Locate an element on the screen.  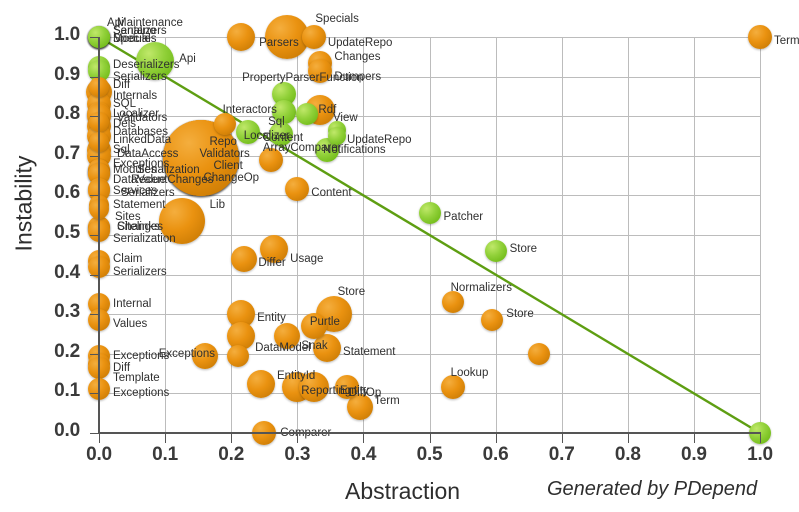
bubble-label: Content is located at coordinates (331, 193).